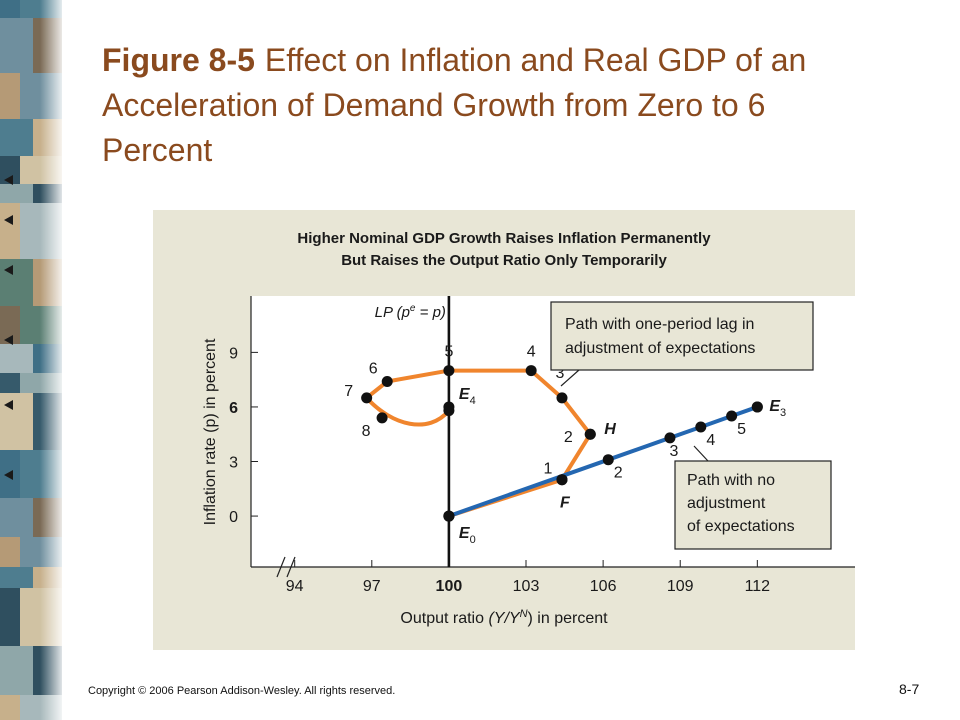 Image resolution: width=960 pixels, height=720 pixels. I want to click on orange-path-point-label: 2, so click(568, 437).